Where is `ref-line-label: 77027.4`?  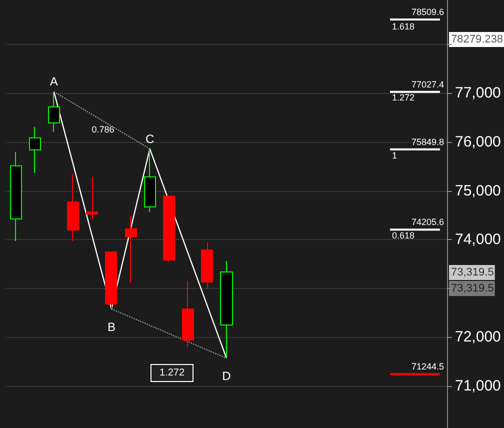
ref-line-label: 77027.4 is located at coordinates (427, 84).